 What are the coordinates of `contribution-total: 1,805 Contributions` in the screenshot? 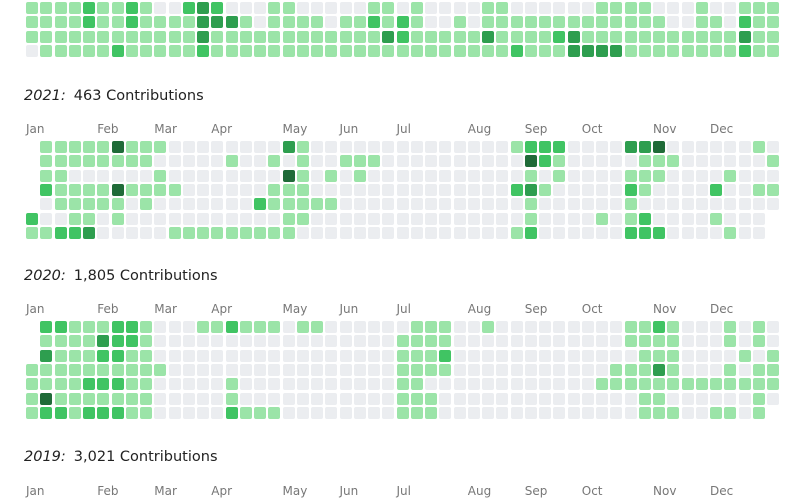 It's located at (145, 276).